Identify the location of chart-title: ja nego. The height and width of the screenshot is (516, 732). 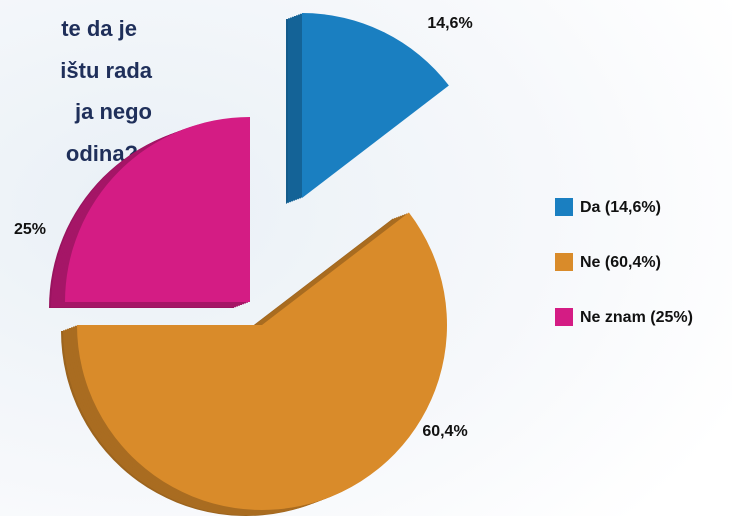
(113, 111).